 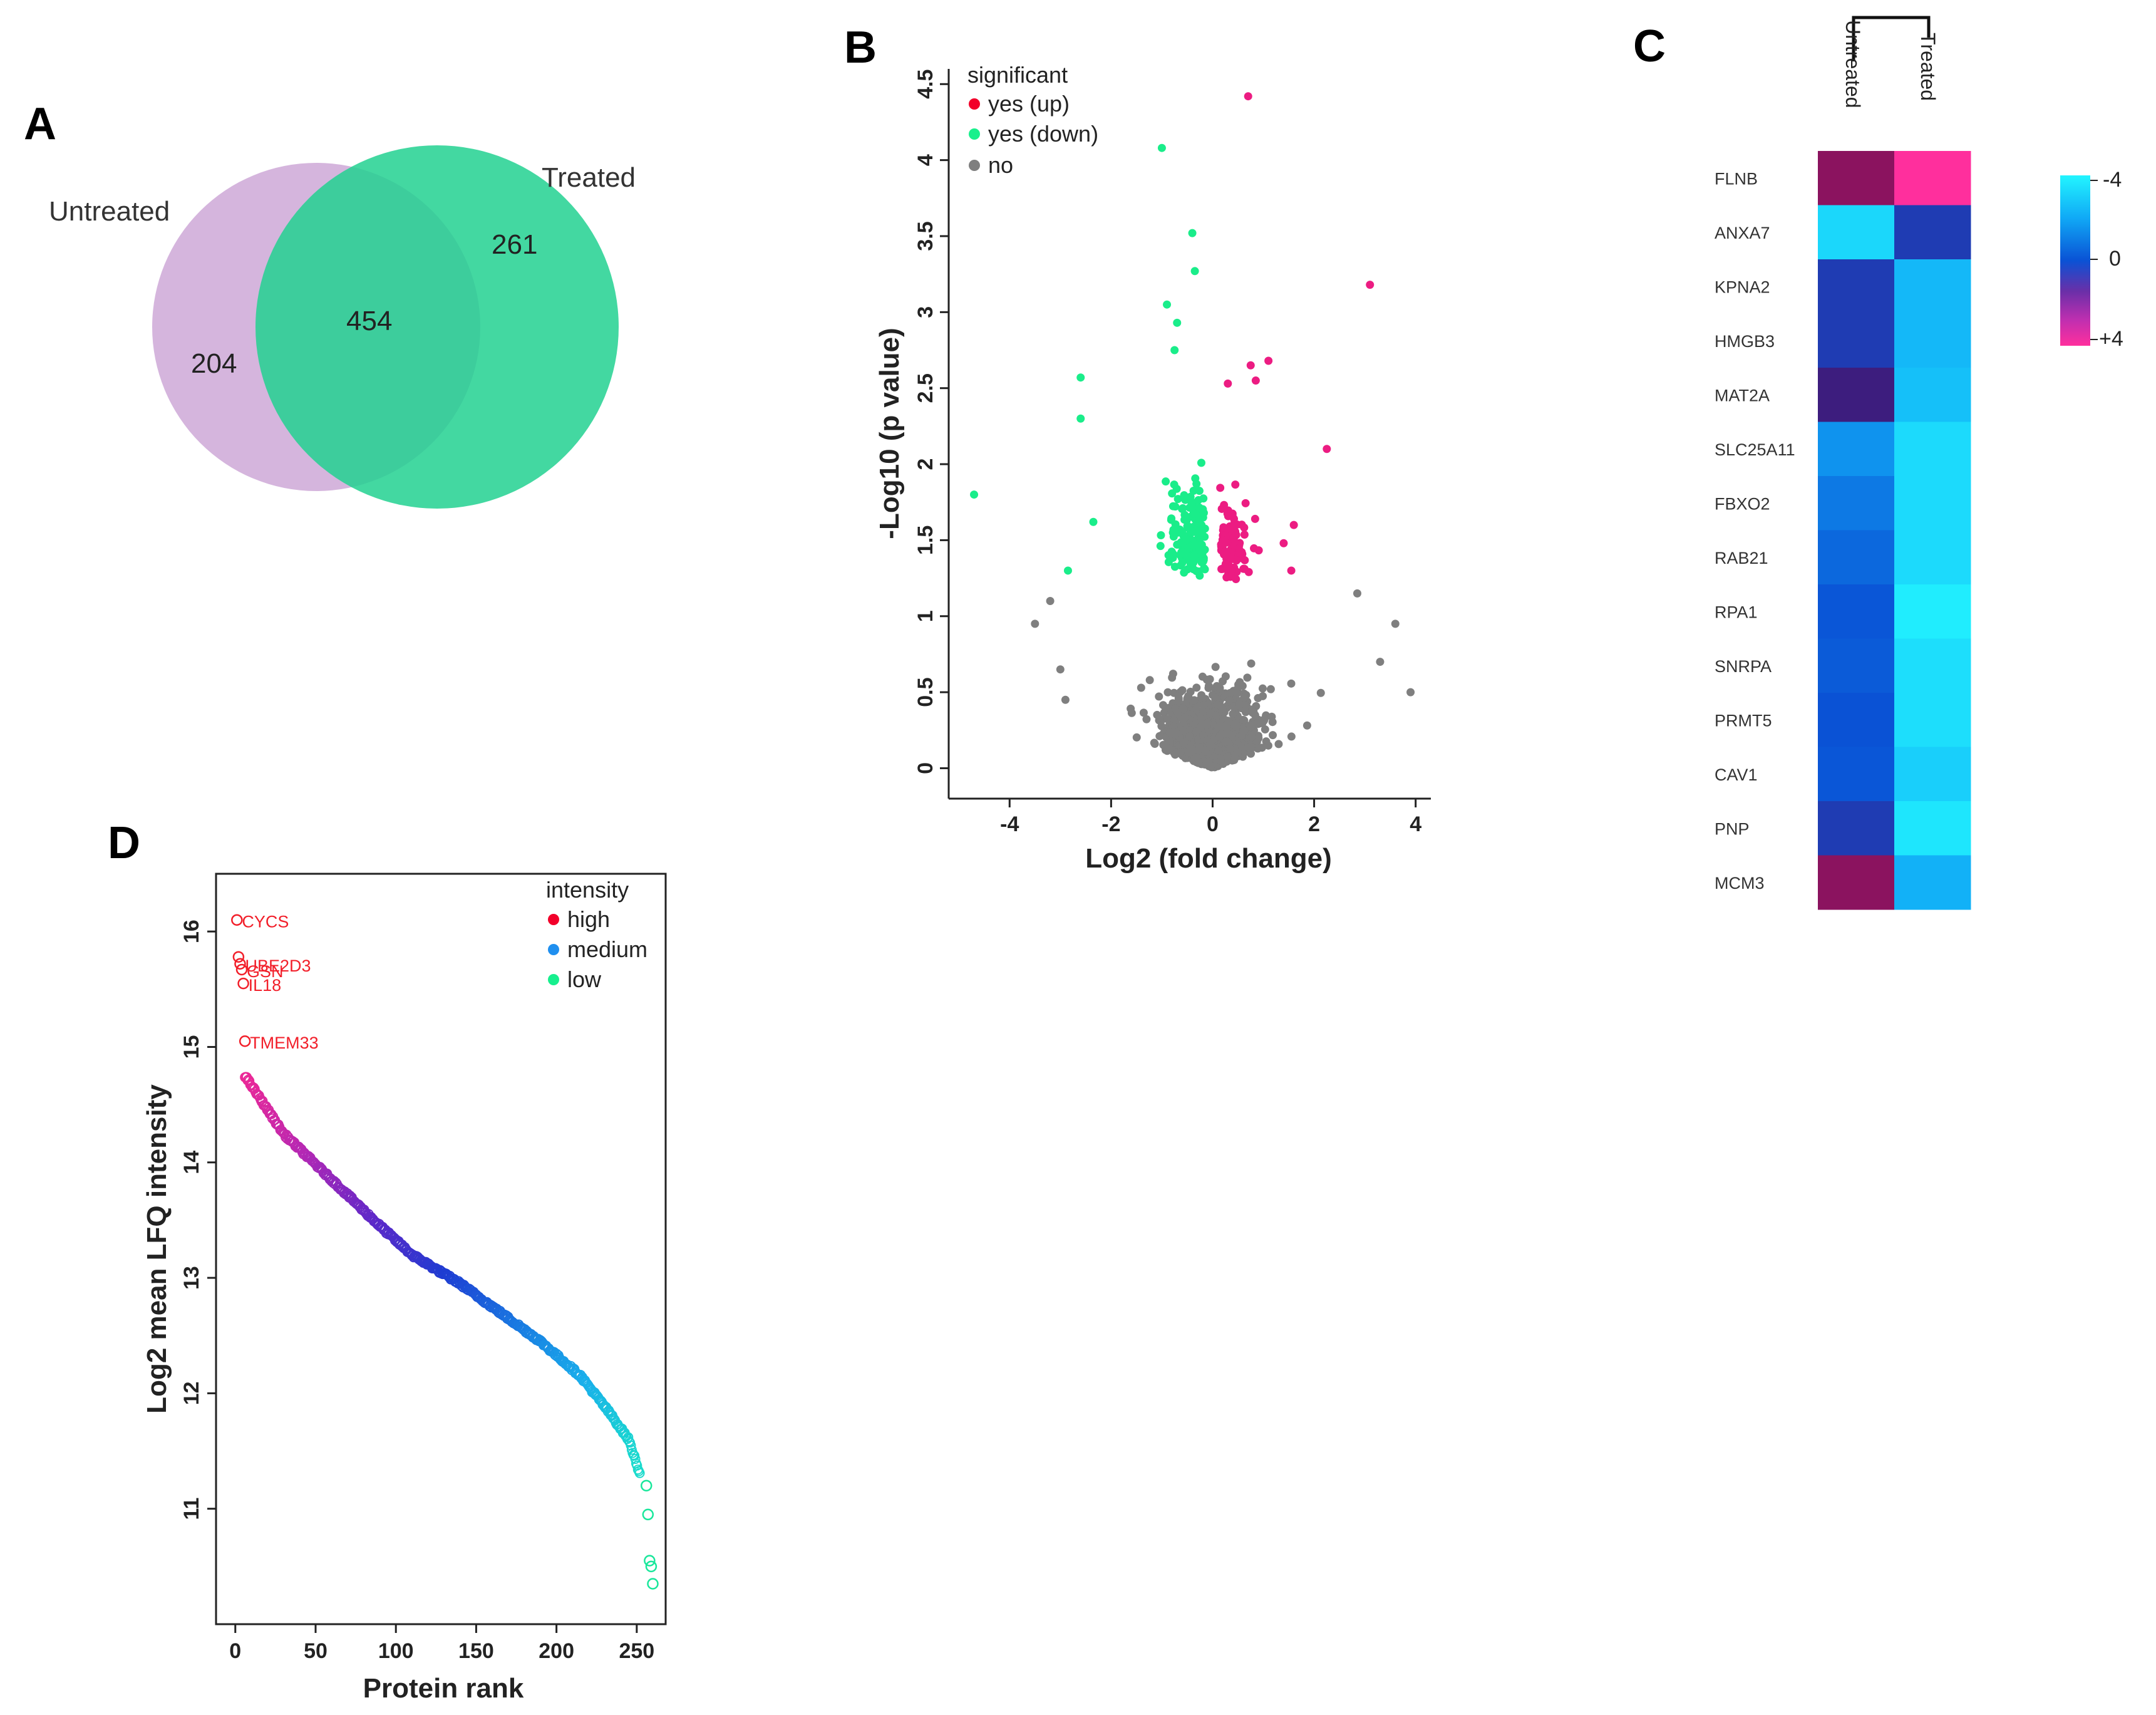 What do you see at coordinates (587, 890) in the screenshot?
I see `rank-legend-title: intensity` at bounding box center [587, 890].